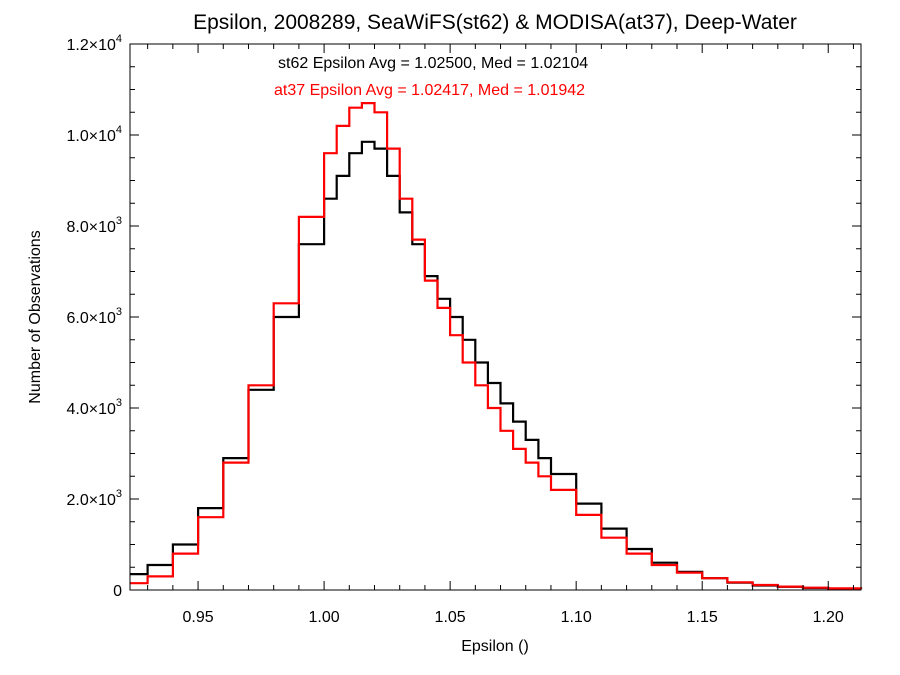 Image resolution: width=900 pixels, height=675 pixels. Describe the element at coordinates (94, 43) in the screenshot. I see `y-tick-label: 1.2×10⁴` at that location.